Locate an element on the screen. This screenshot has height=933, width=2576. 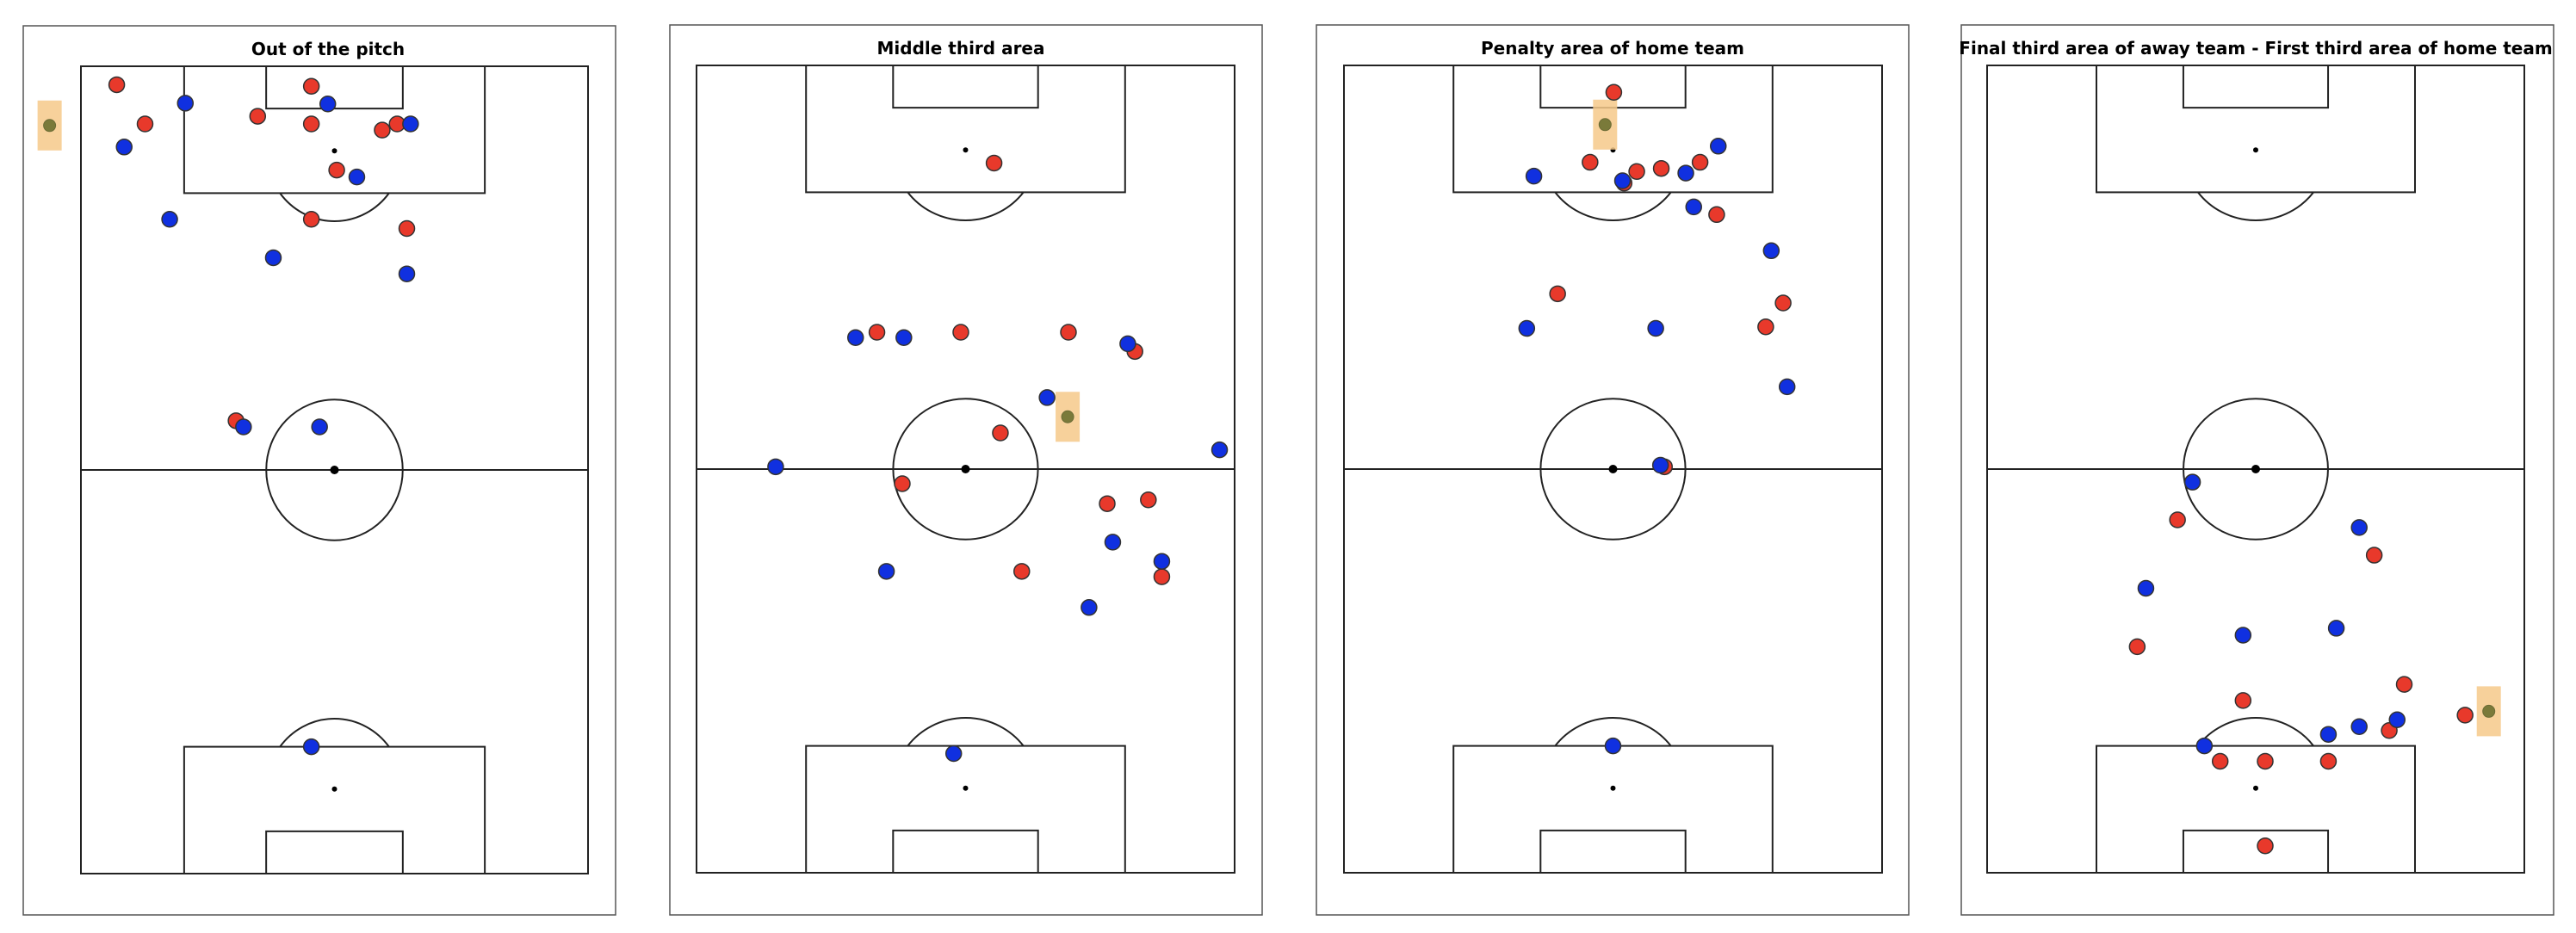
panel-title: Middle third area is located at coordinates (961, 49).